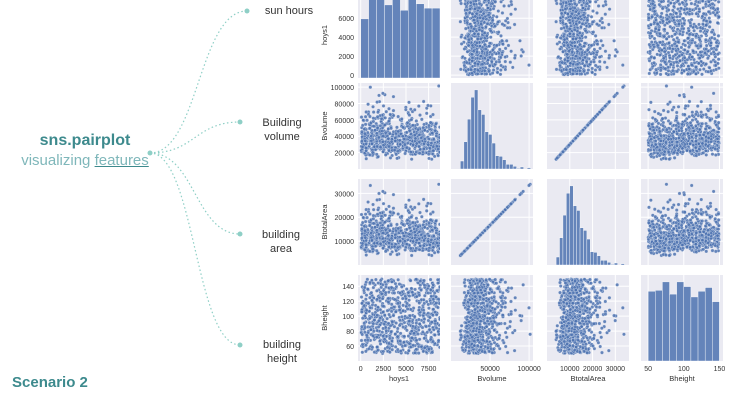 This screenshot has height=400, width=730. I want to click on connector-line-sun-hours, so click(198, 82).